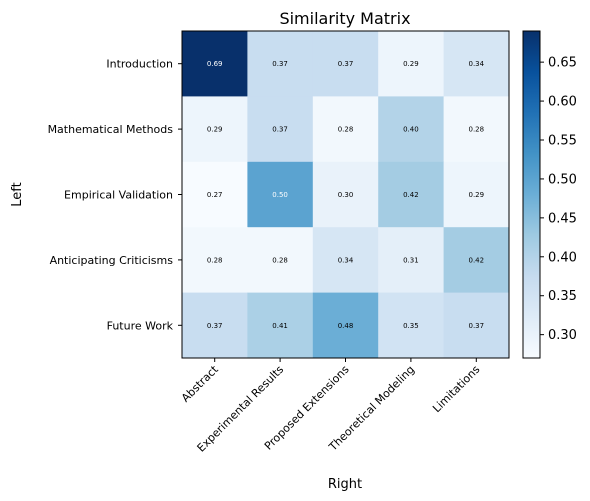 Image resolution: width=590 pixels, height=501 pixels. Describe the element at coordinates (112, 260) in the screenshot. I see `y-tick-label: Anticipating Criticisms` at that location.